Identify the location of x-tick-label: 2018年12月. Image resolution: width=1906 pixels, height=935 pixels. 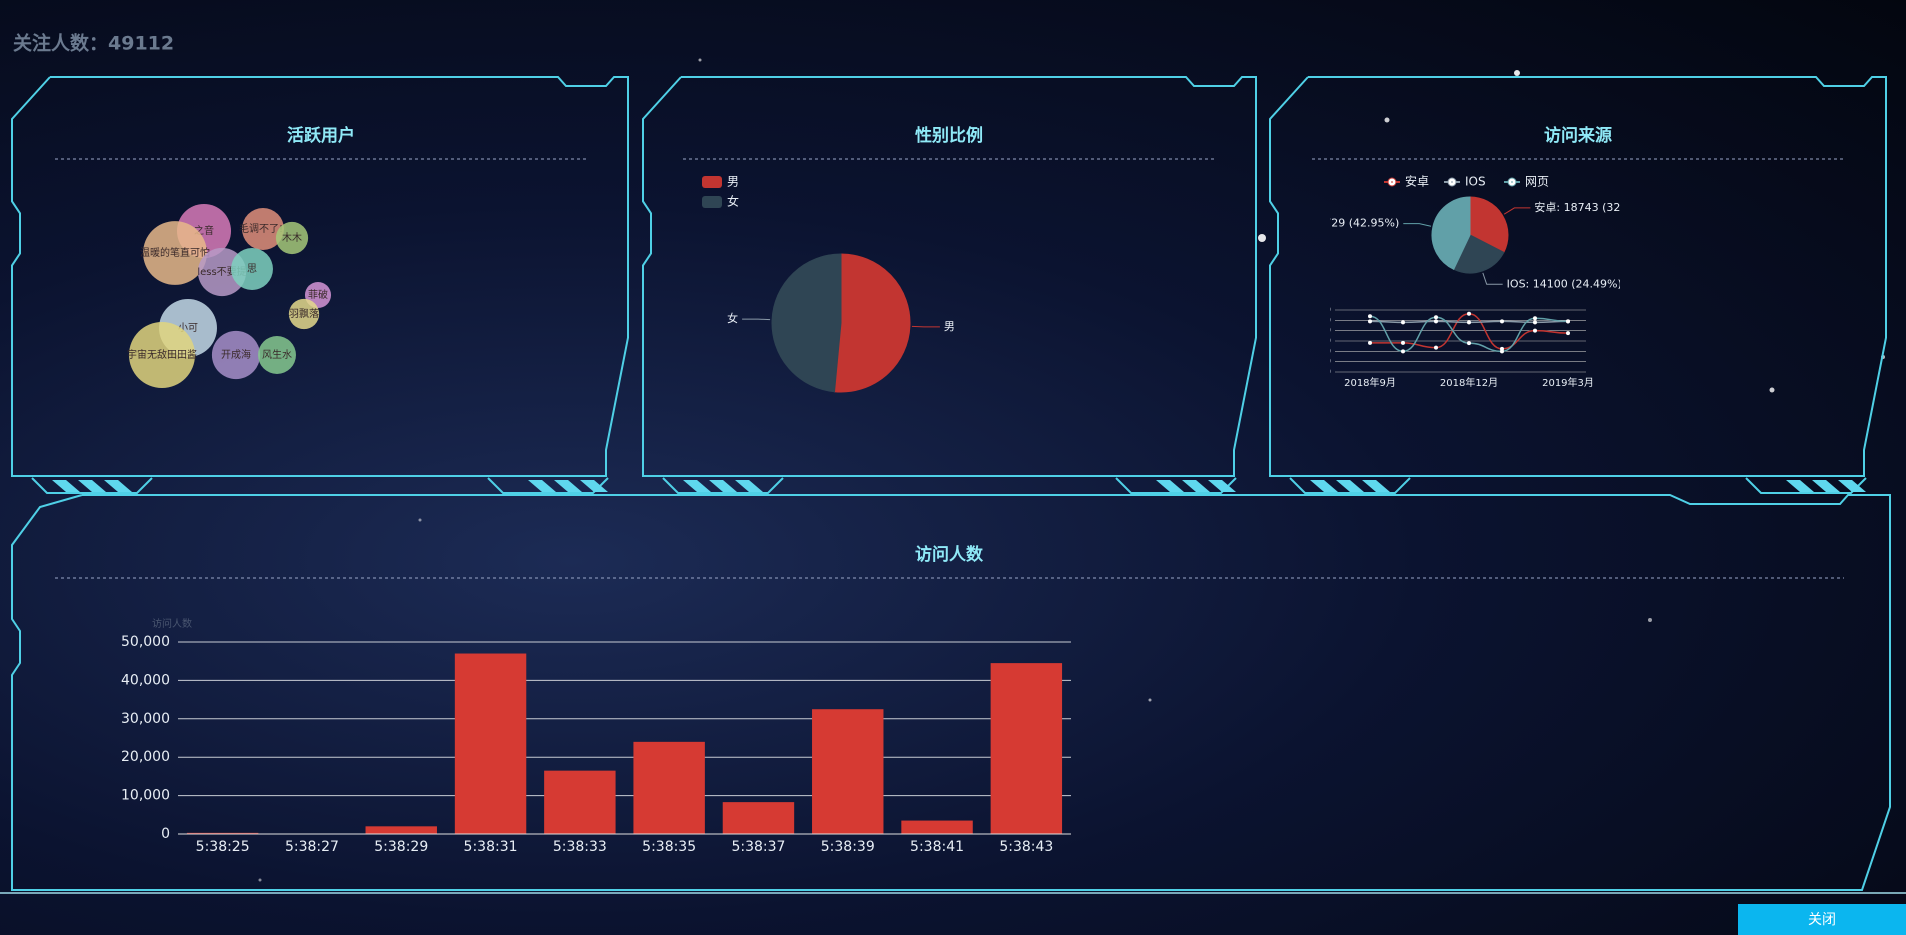
(1469, 382).